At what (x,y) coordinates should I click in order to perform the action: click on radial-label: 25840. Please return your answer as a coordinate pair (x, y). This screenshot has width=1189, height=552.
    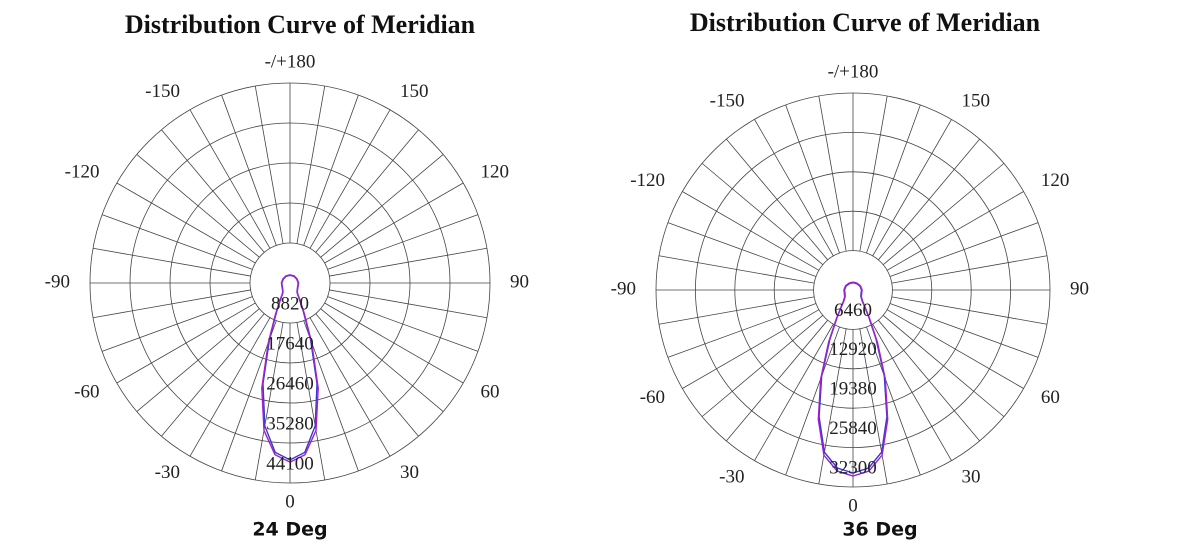
    Looking at the image, I should click on (853, 428).